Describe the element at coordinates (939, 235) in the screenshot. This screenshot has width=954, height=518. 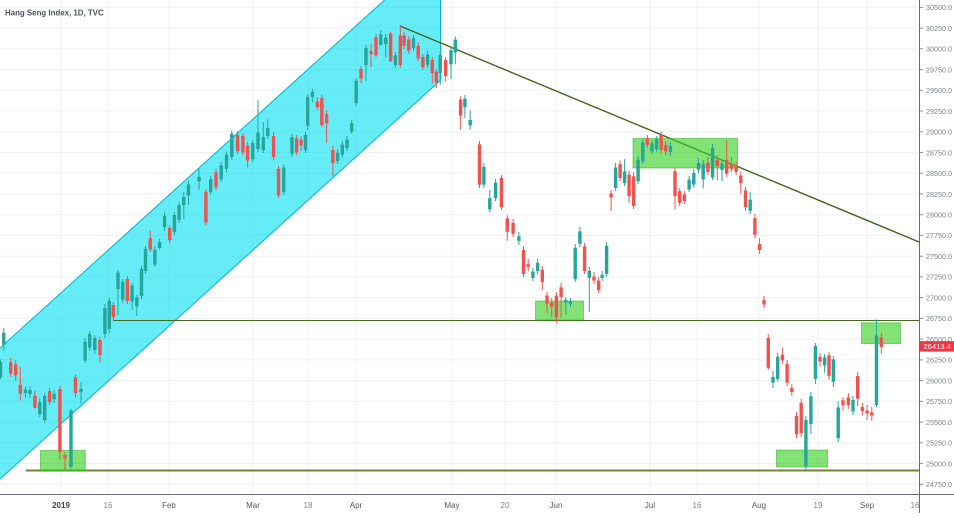
I see `svg-text: 27750.0` at that location.